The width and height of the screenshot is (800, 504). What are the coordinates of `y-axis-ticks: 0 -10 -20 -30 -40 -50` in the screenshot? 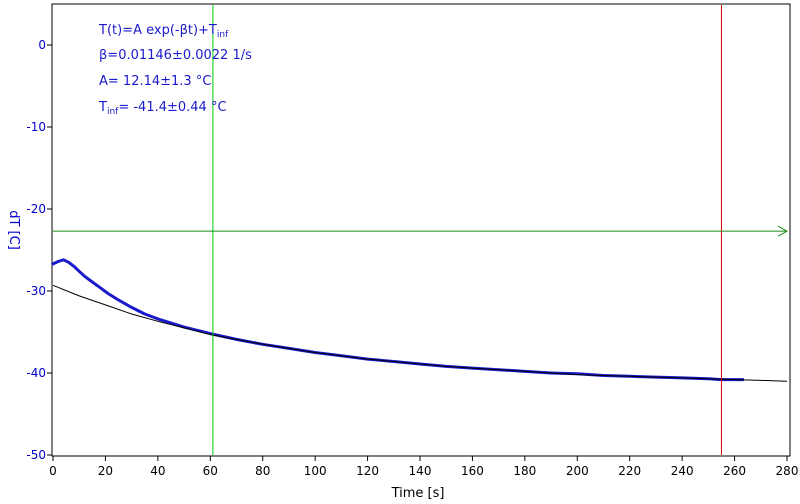 It's located at (39, 250).